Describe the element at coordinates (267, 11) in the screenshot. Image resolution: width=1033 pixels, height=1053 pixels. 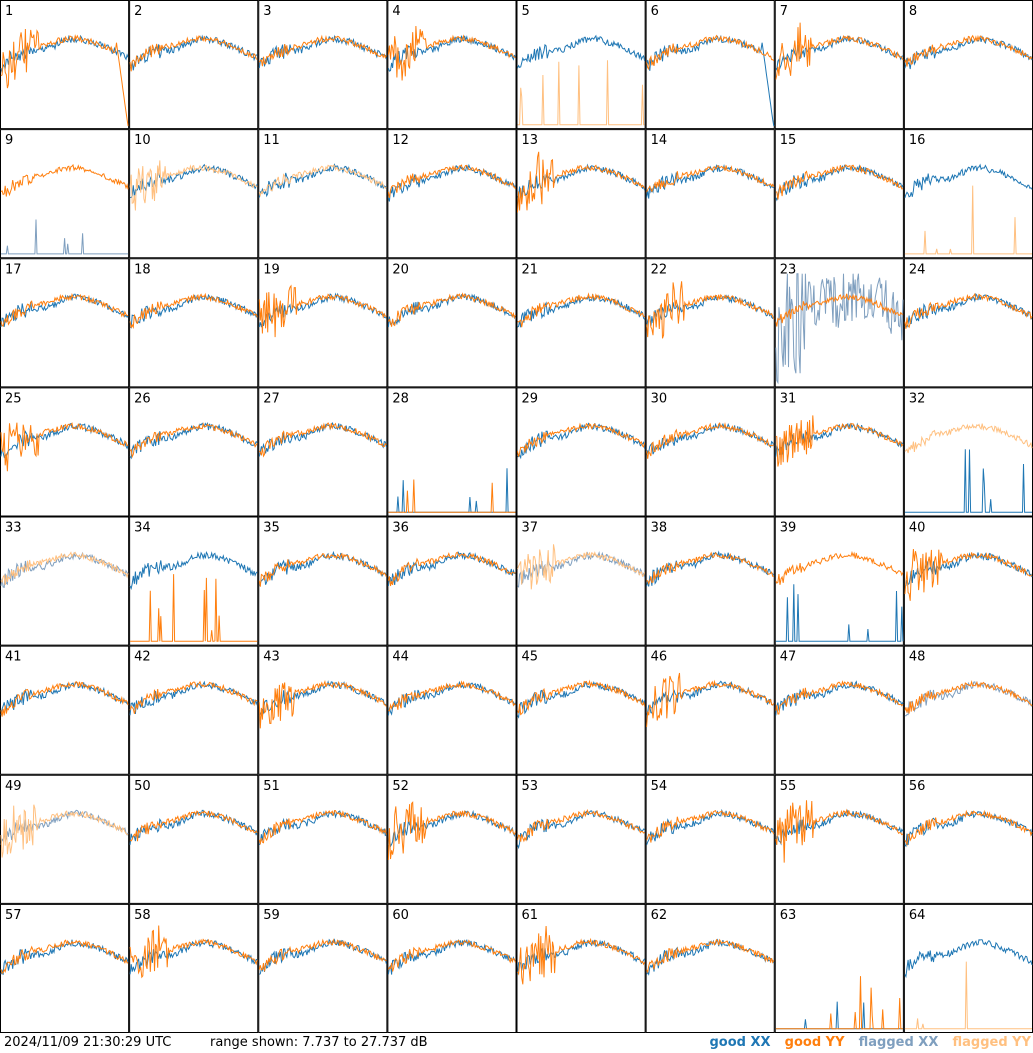
I see `panel-label: 3` at that location.